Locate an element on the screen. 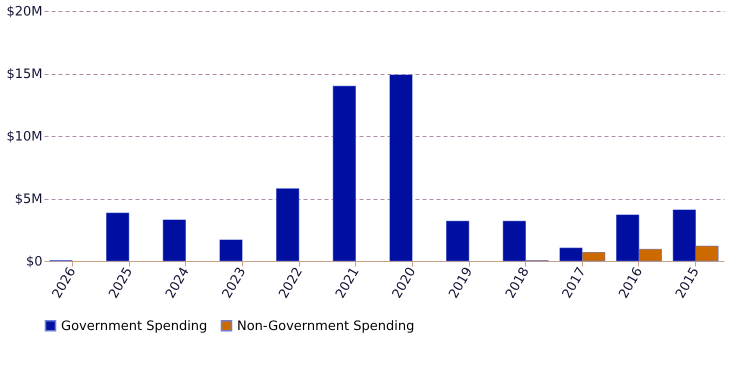 This screenshot has width=747, height=381. y-tick-label: $10M is located at coordinates (24, 137).